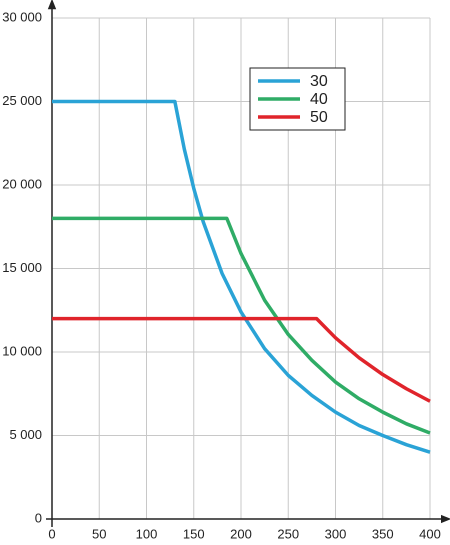 The width and height of the screenshot is (450, 545). Describe the element at coordinates (430, 533) in the screenshot. I see `x-tick-label: 400` at that location.